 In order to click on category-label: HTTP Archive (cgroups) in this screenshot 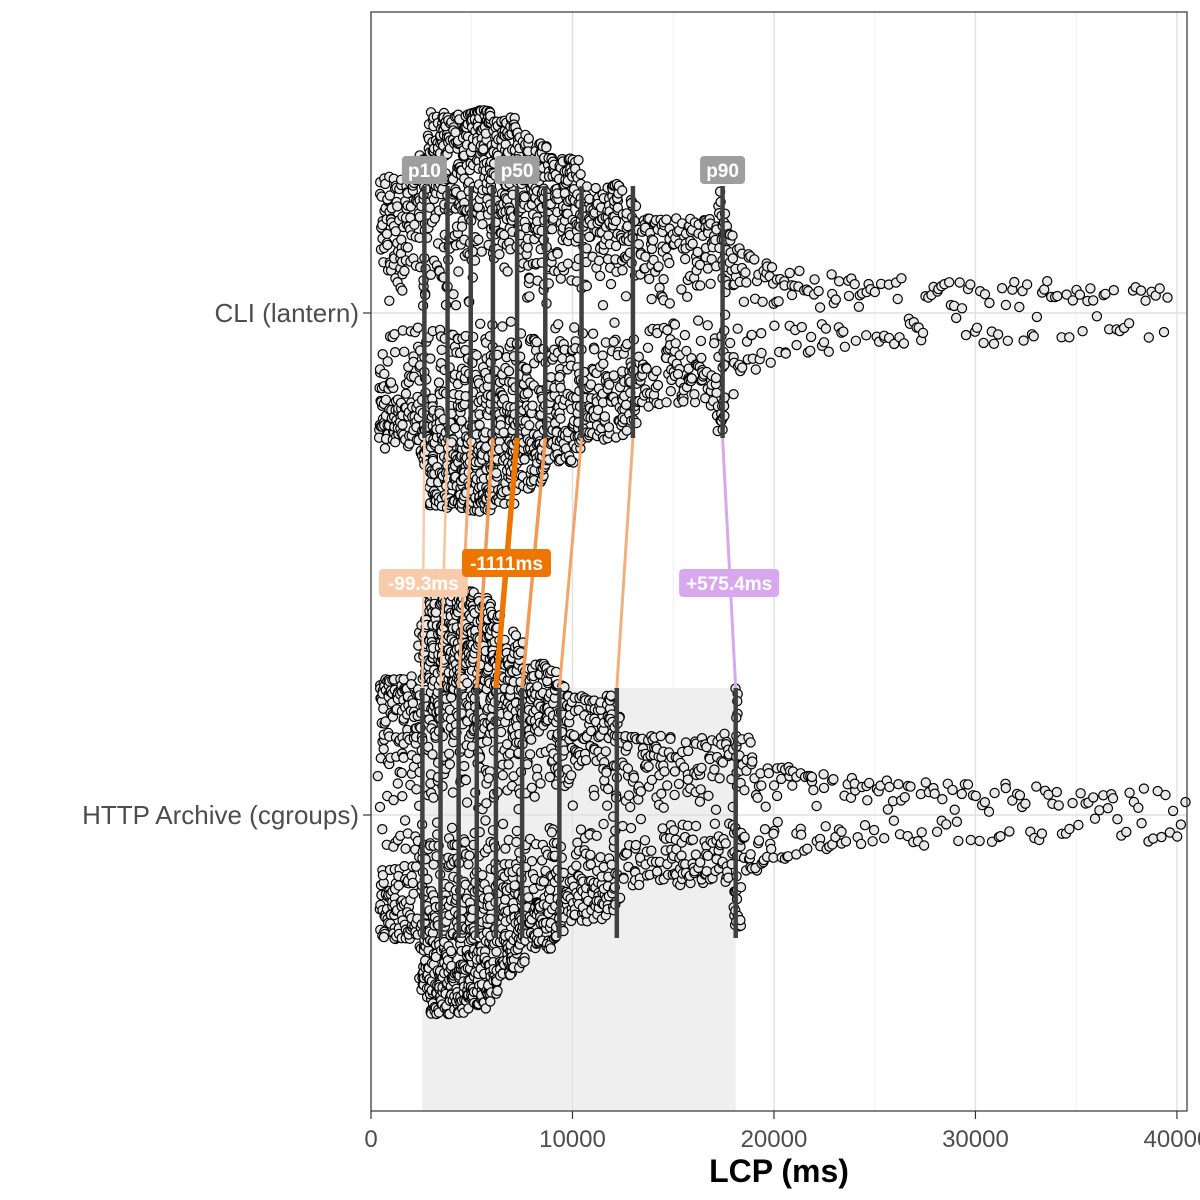, I will do `click(220, 815)`.